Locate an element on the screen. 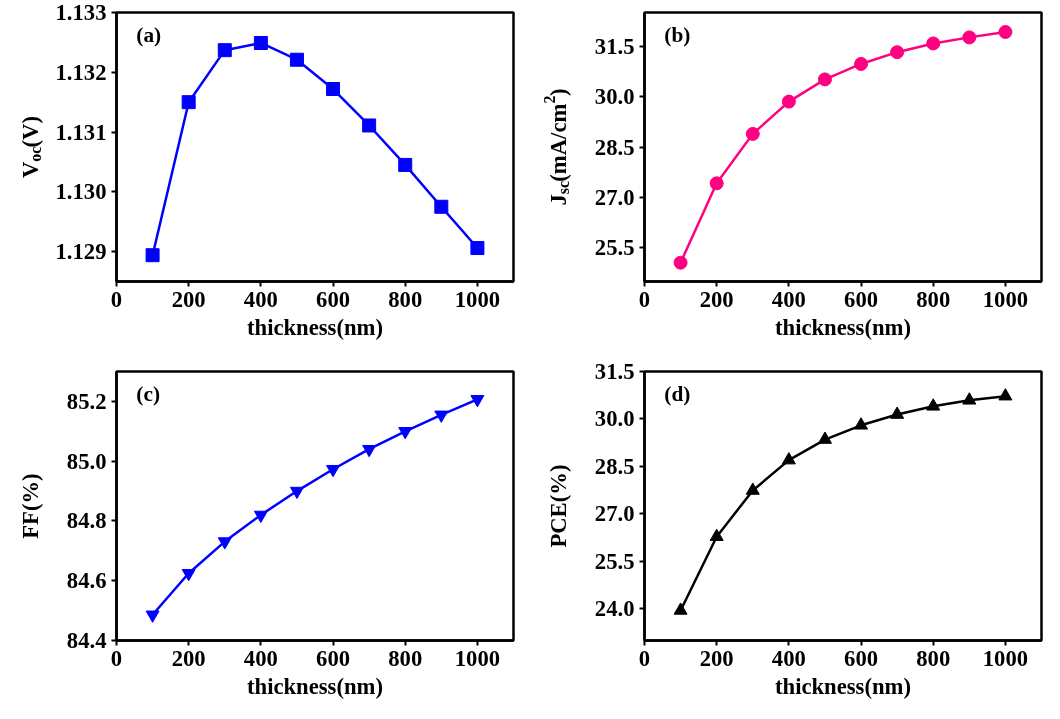  y-tick-label: 24.0 is located at coordinates (614, 609).